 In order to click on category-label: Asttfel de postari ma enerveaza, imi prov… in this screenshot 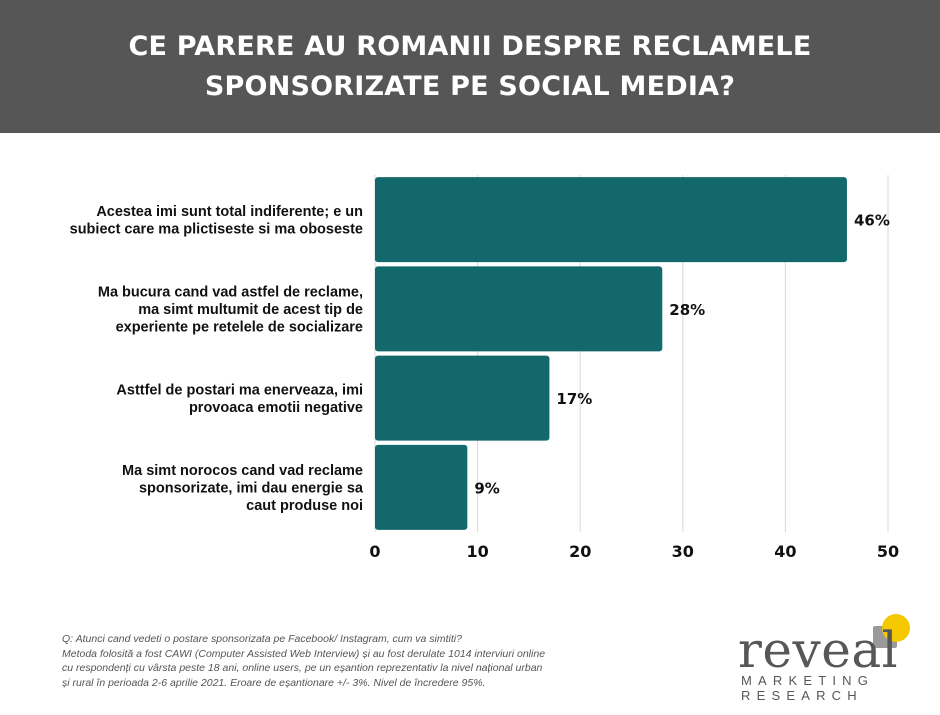, I will do `click(239, 399)`.